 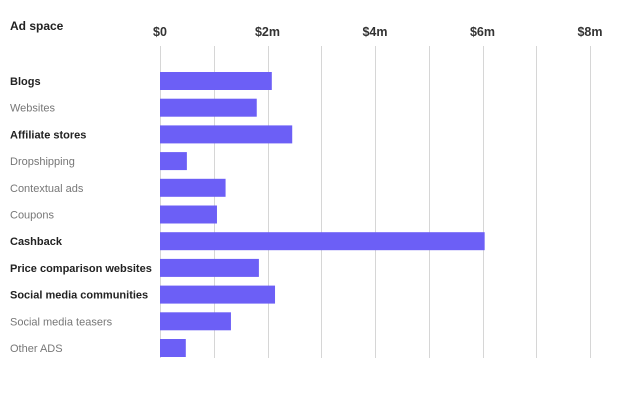 What do you see at coordinates (216, 81) in the screenshot?
I see `bar-blogs` at bounding box center [216, 81].